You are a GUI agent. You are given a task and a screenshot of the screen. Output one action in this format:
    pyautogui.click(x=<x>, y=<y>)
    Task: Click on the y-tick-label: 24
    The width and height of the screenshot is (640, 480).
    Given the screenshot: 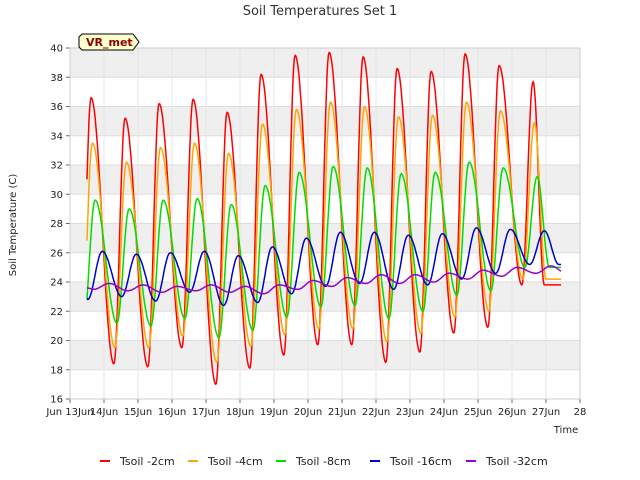 What is the action you would take?
    pyautogui.click(x=56, y=283)
    